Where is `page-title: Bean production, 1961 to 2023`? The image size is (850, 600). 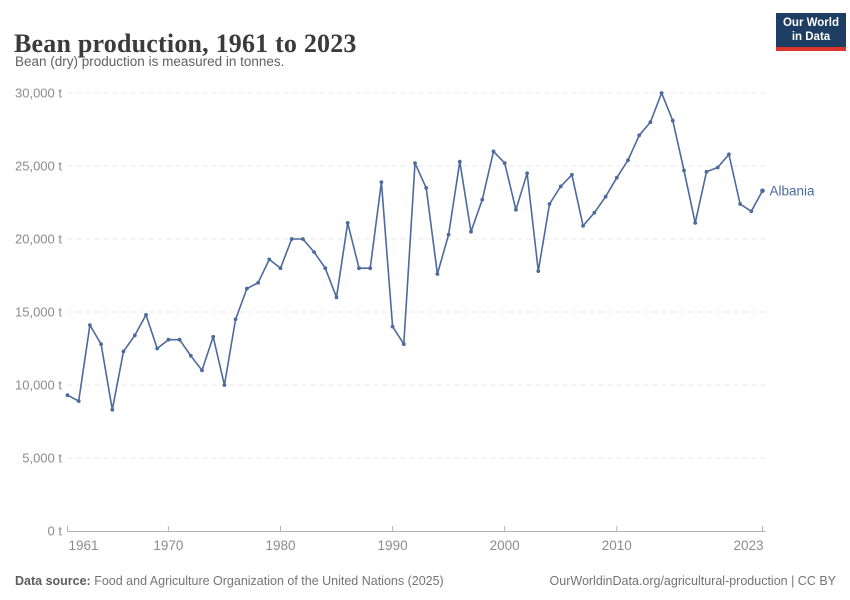
page-title: Bean production, 1961 to 2023 is located at coordinates (185, 44).